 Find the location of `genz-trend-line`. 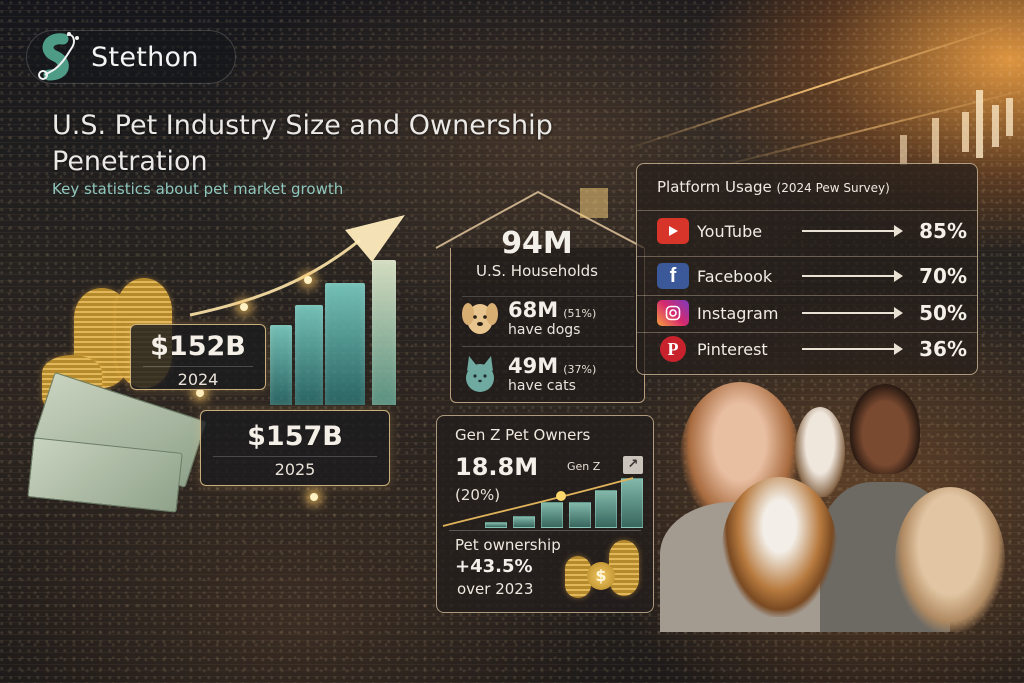

genz-trend-line is located at coordinates (538, 502).